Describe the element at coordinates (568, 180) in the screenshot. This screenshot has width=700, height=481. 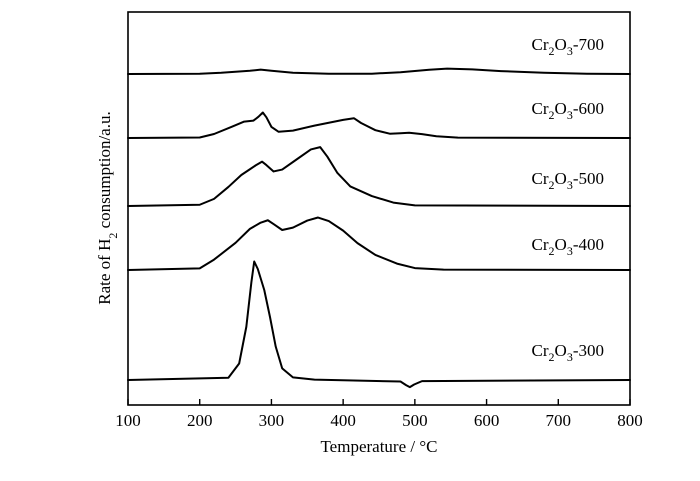
I see `series-label-cr2o3-500: Cr2O3-500` at that location.